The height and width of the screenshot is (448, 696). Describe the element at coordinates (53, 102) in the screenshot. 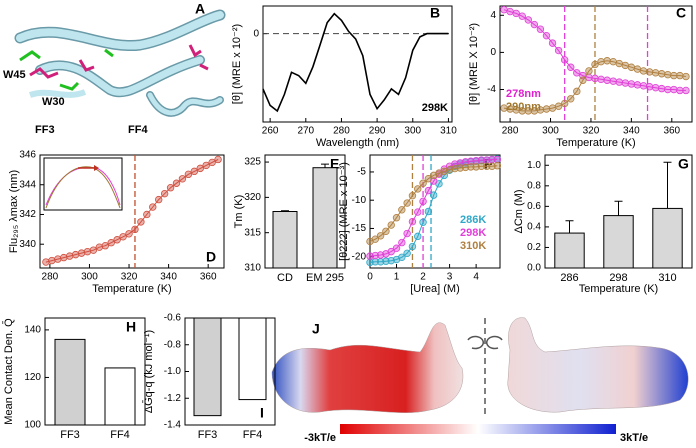

I see `residue-label: W30` at that location.